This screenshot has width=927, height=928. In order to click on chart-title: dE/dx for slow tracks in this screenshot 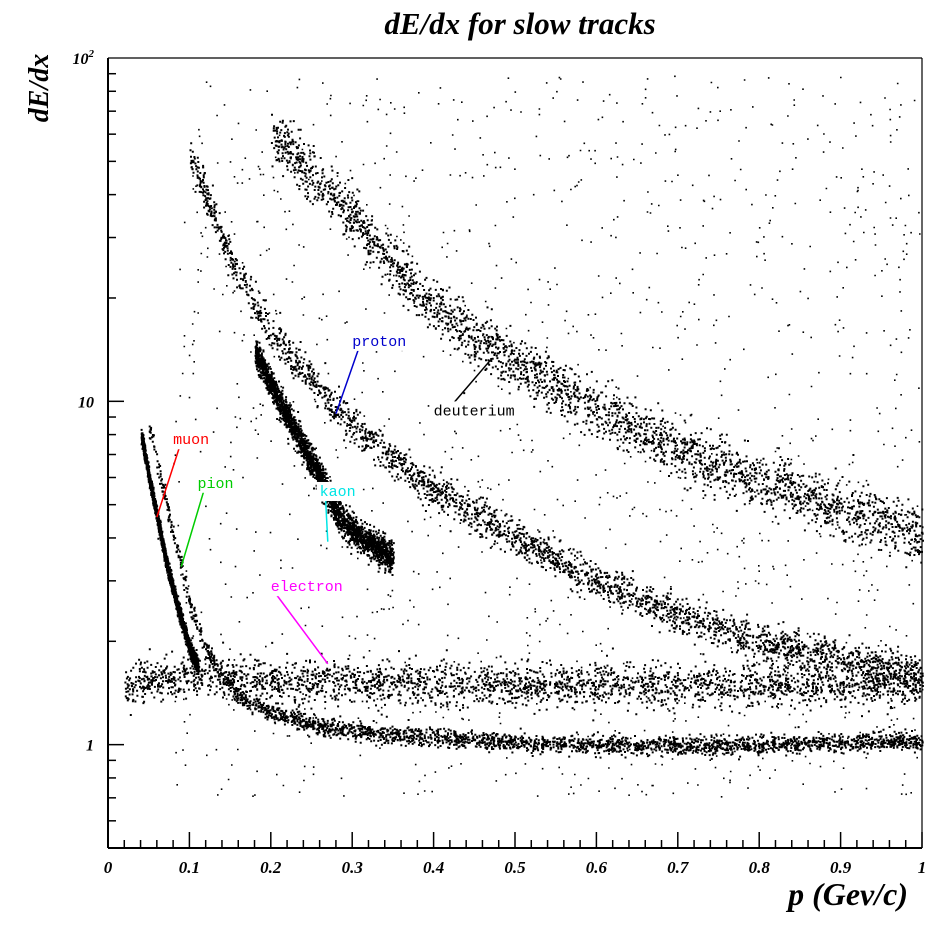, I will do `click(519, 23)`.